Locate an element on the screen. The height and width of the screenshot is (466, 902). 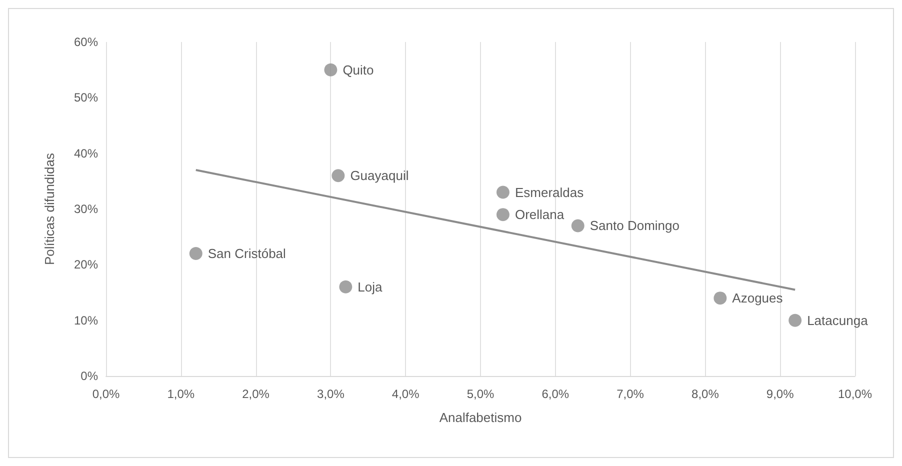
annotation: Santo Domingo is located at coordinates (635, 226).